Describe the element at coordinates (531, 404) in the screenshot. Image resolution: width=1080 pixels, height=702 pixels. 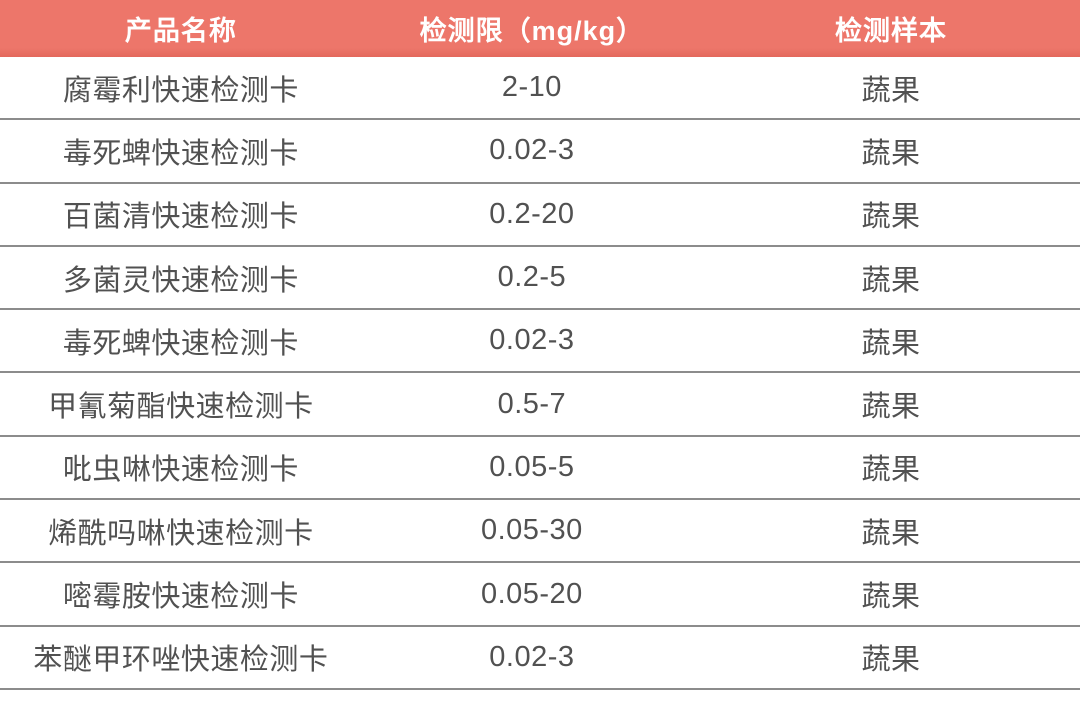
I see `detection-limit-cell: 0.5-7` at that location.